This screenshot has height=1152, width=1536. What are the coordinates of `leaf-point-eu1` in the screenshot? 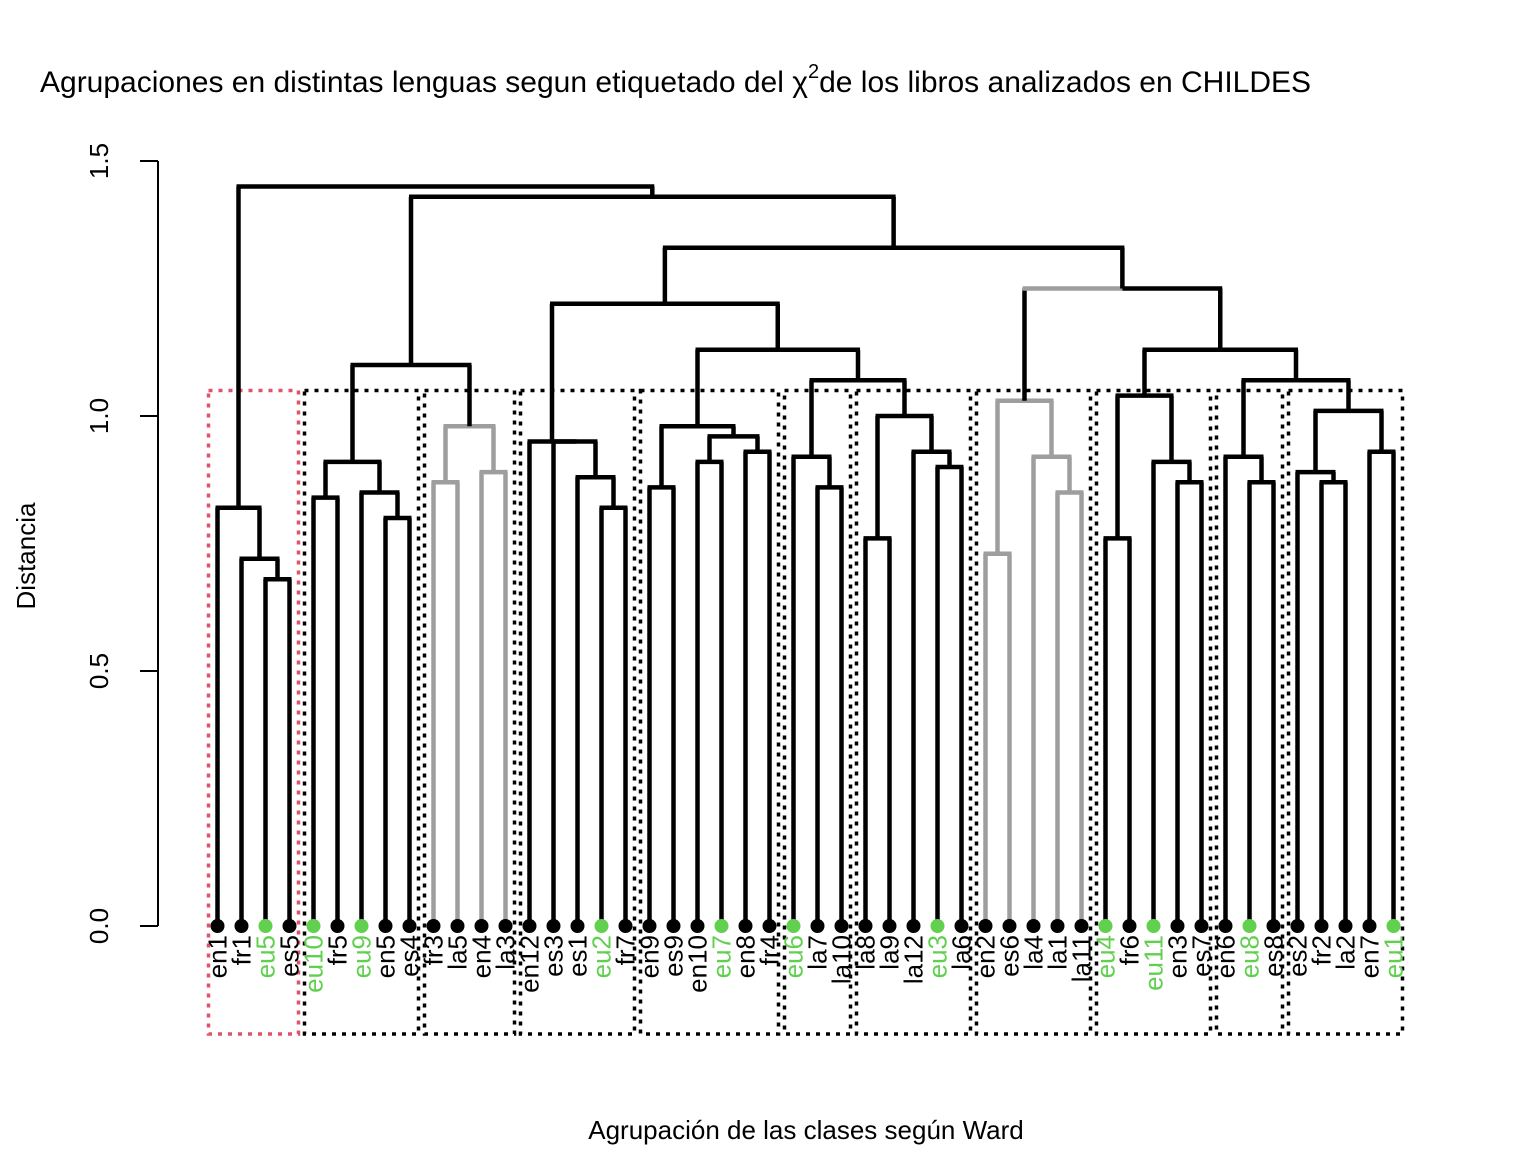 It's located at (1393, 926).